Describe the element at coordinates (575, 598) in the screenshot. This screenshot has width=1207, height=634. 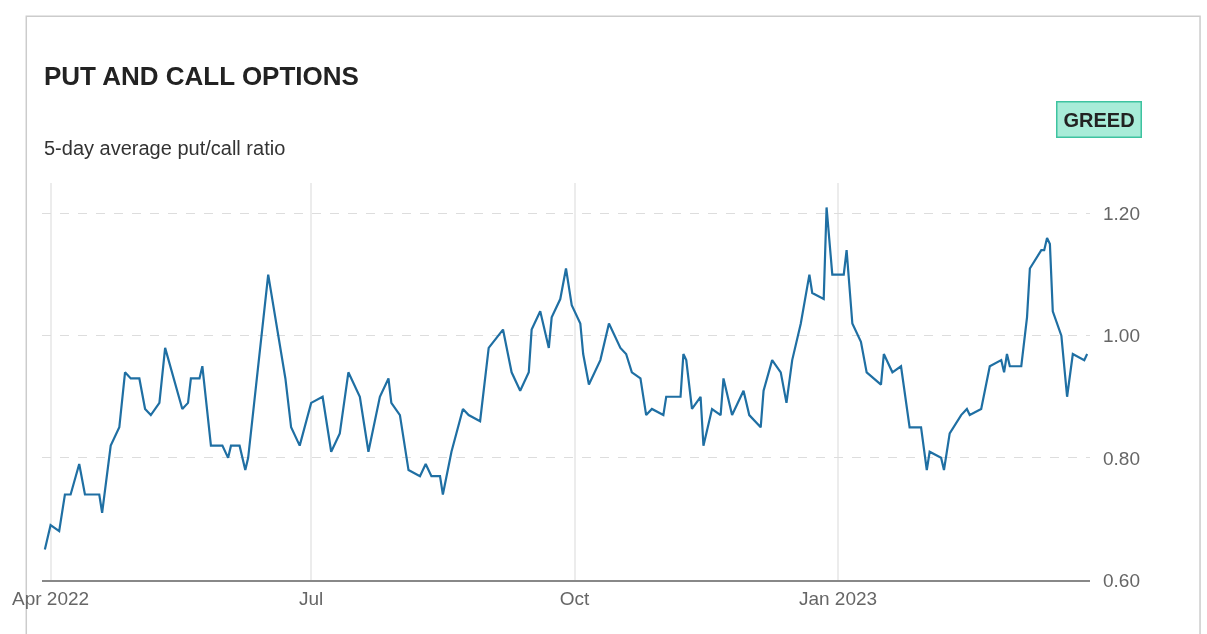
I see `x-tick-label: Oct` at that location.